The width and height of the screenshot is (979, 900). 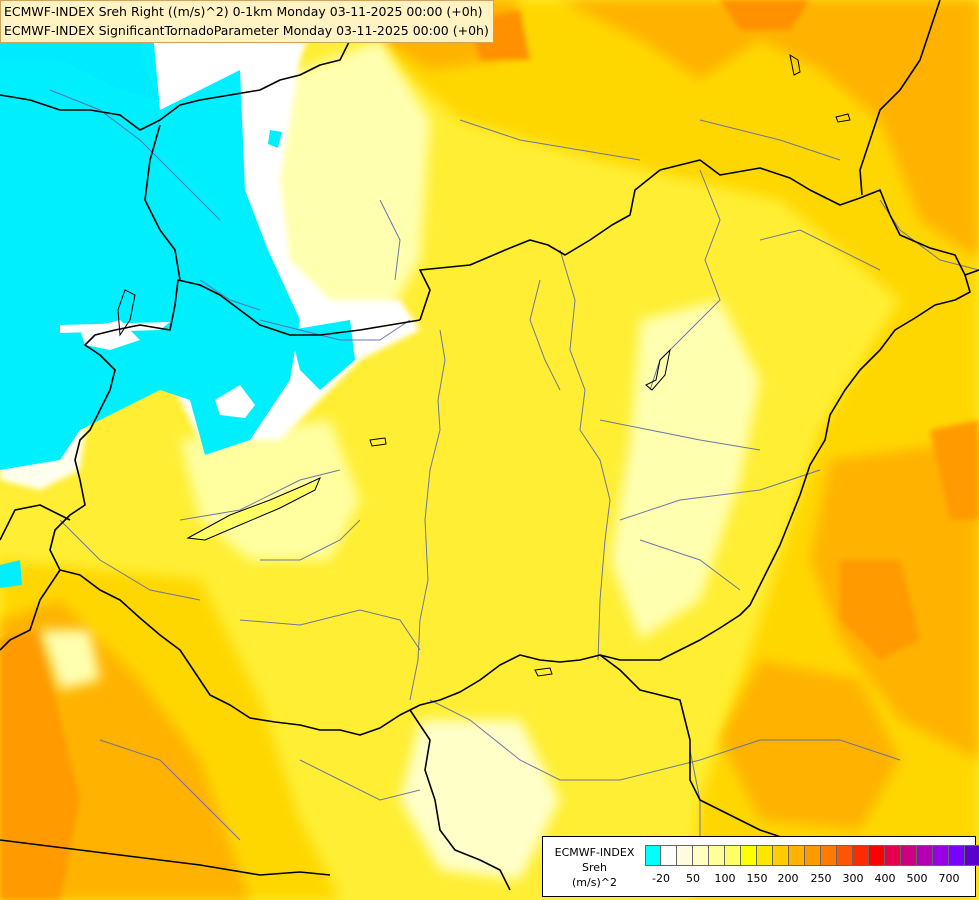 I want to click on legend-parameter: Sreh, so click(x=594, y=867).